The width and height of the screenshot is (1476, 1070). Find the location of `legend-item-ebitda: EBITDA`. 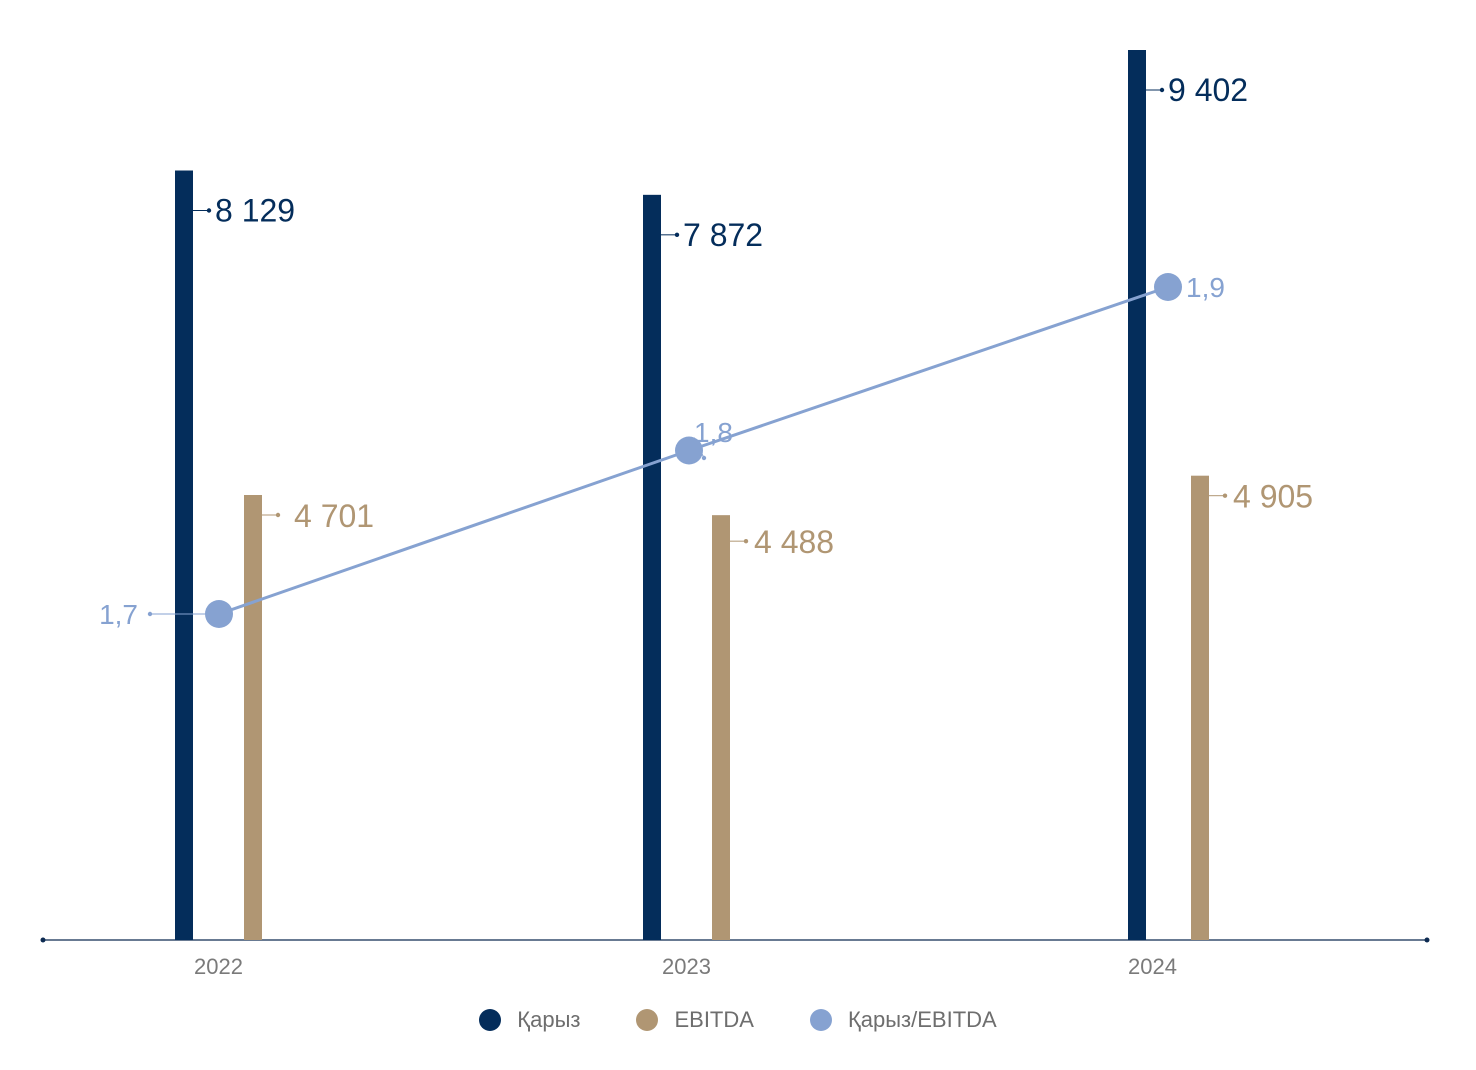

legend-item-ebitda: EBITDA is located at coordinates (695, 1020).